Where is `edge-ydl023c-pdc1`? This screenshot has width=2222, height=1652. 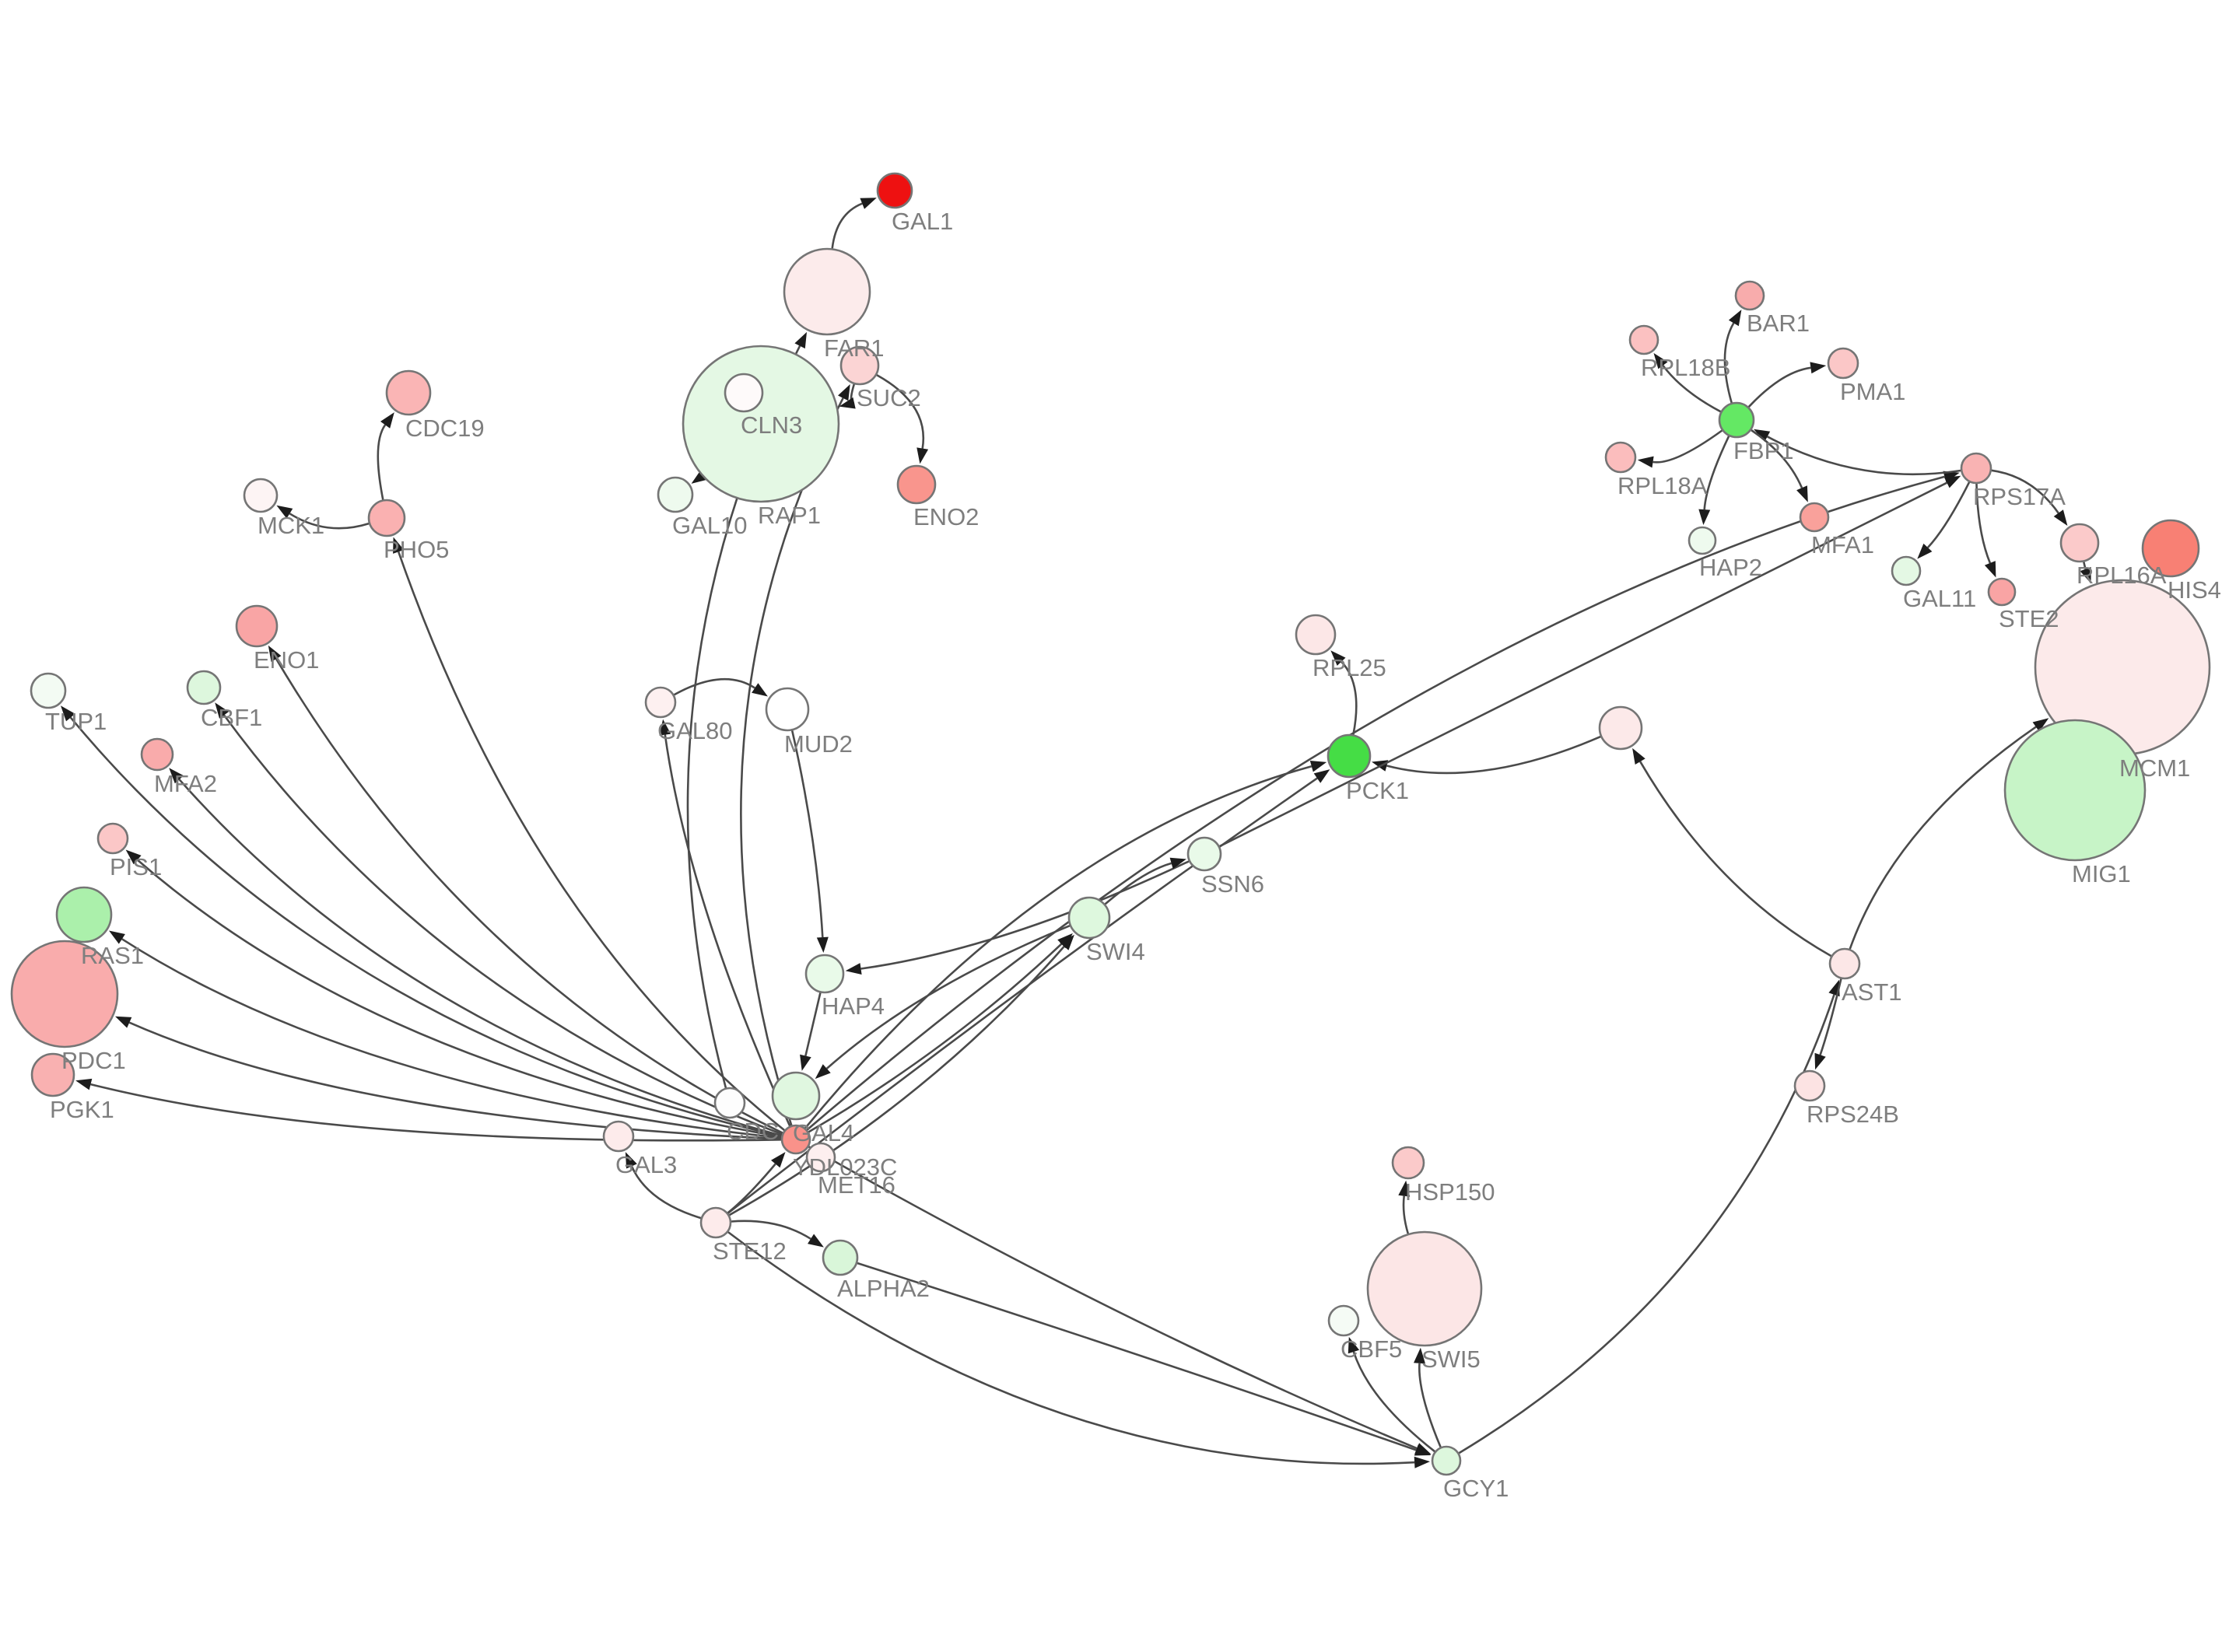
edge-ydl023c-pdc1 is located at coordinates (455, 1080).